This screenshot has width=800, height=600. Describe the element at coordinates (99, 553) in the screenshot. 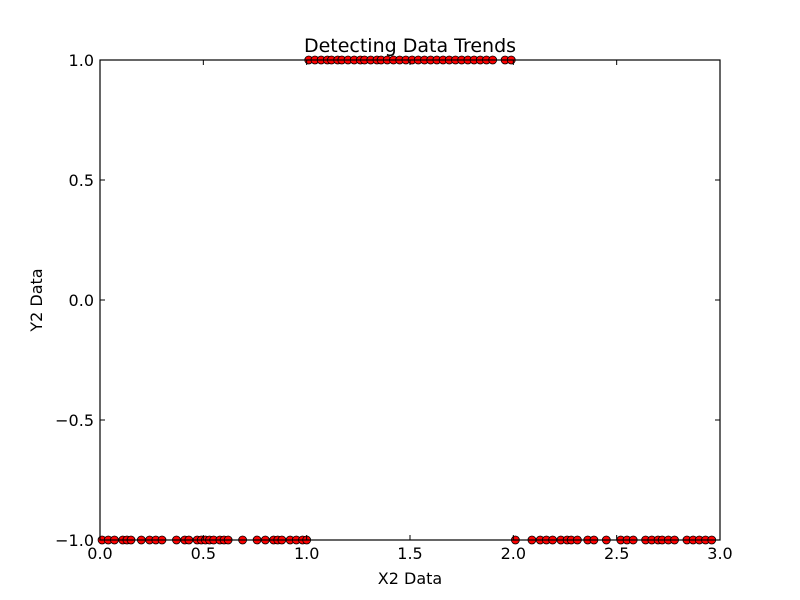

I see `x-tick-label: 0.0` at that location.